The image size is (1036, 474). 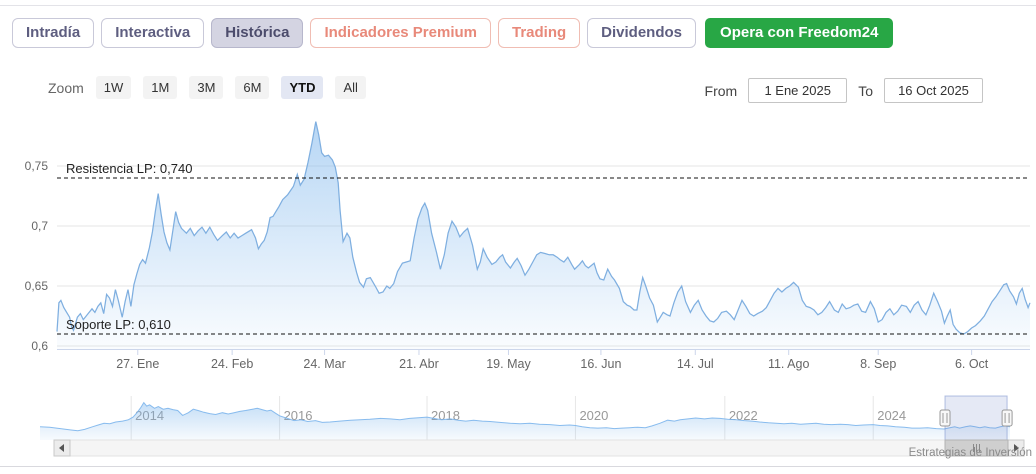 What do you see at coordinates (37, 166) in the screenshot?
I see `y-axis-label: 0,75` at bounding box center [37, 166].